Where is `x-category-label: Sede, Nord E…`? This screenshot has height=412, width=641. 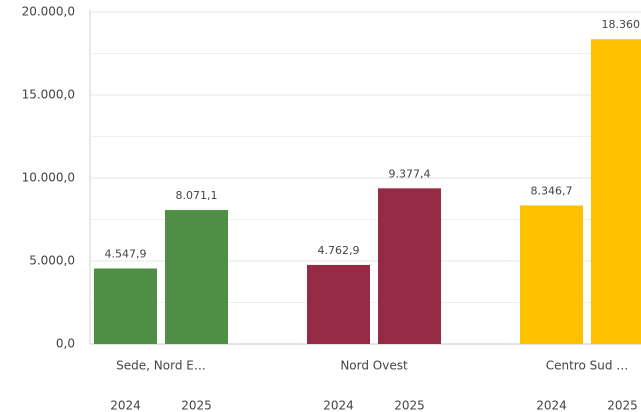 x-category-label: Sede, Nord E… is located at coordinates (161, 366).